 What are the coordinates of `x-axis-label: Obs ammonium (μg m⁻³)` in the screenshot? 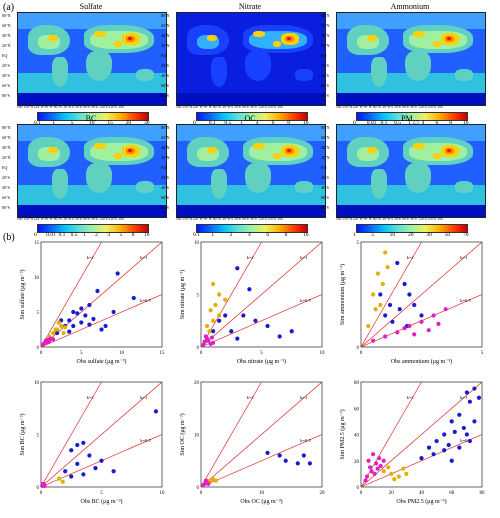 It's located at (421, 361).